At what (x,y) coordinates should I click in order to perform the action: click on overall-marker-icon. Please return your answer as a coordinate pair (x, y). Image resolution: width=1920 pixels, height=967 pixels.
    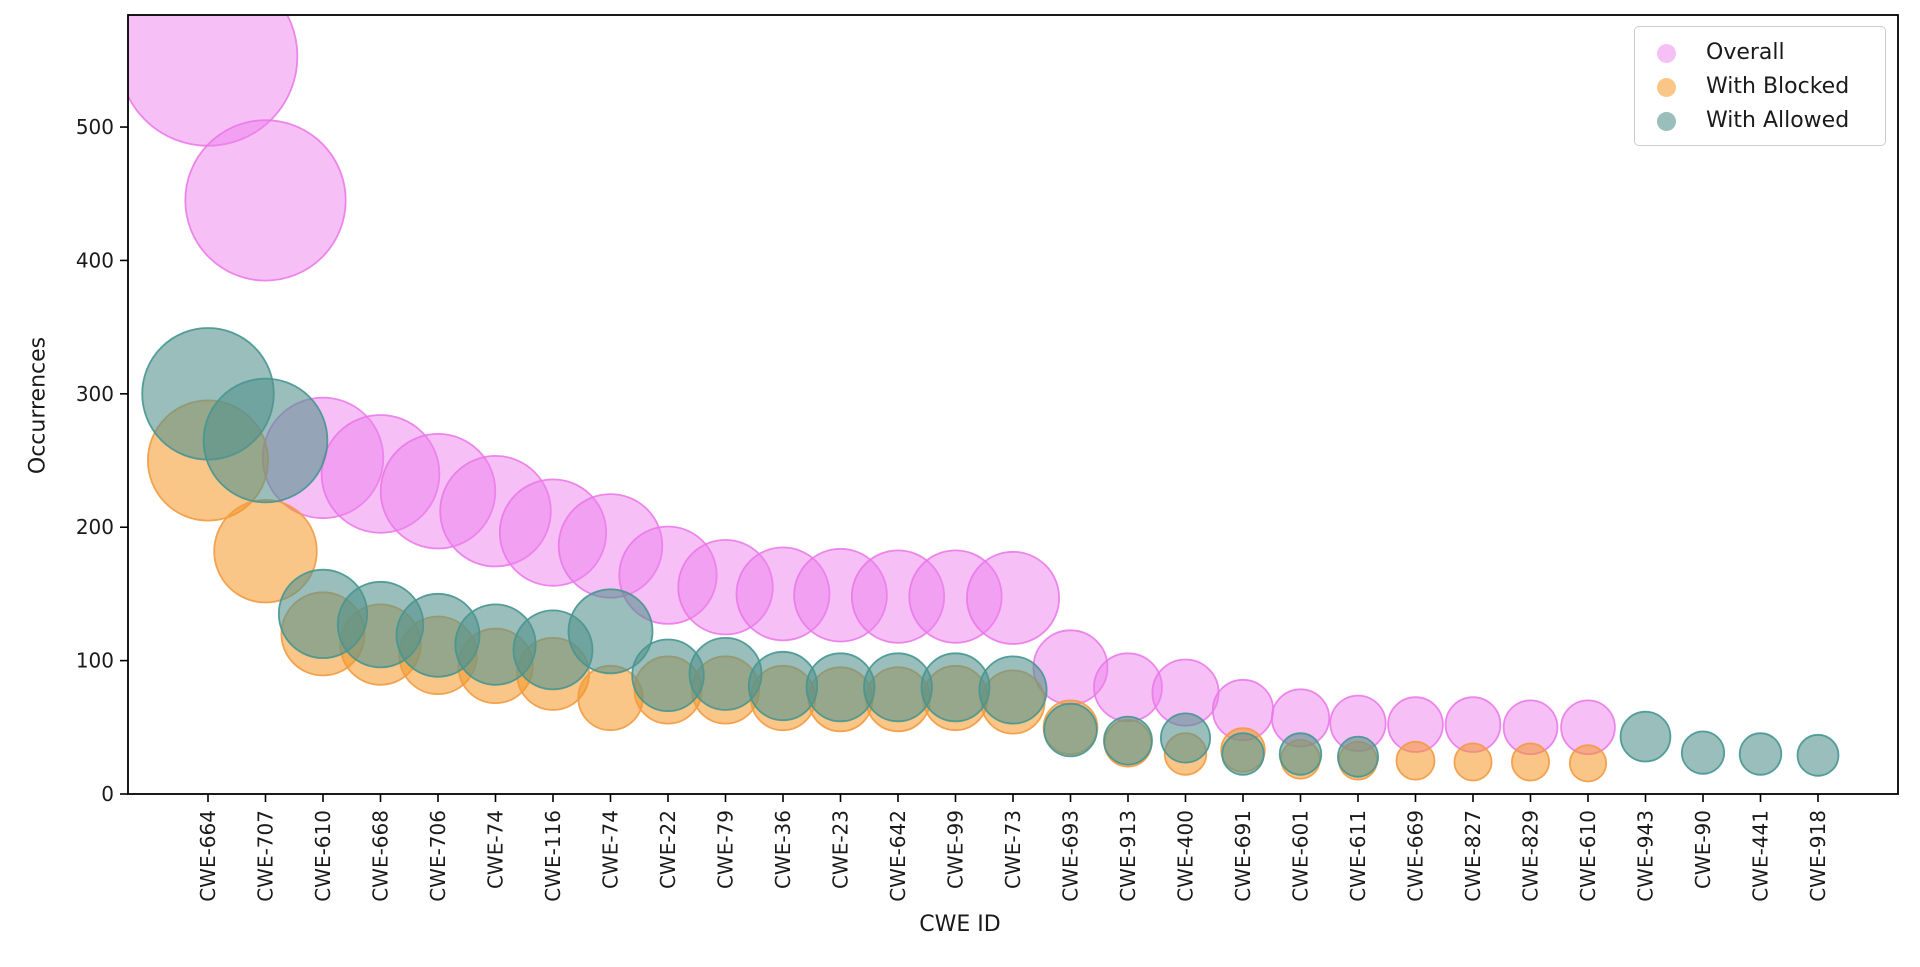
    Looking at the image, I should click on (1666, 53).